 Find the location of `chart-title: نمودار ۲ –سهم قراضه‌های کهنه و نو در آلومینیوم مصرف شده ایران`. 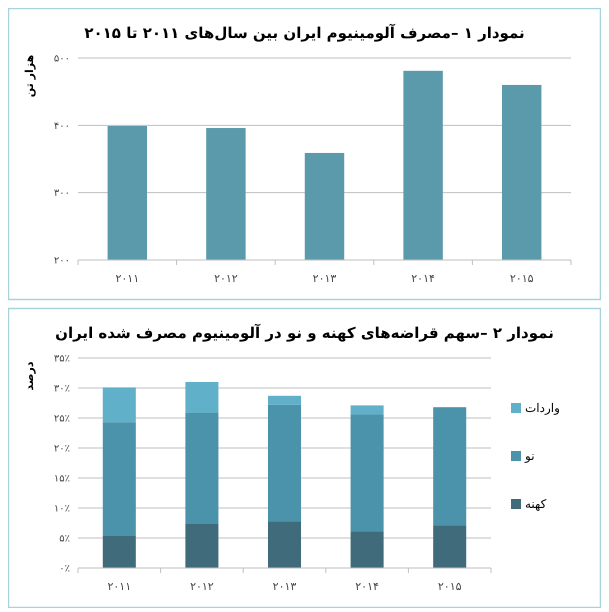

chart-title: نمودار ۲ –سهم قراضه‌های کهنه و نو در آلومینیوم مصرف شده ایران is located at coordinates (304, 332).